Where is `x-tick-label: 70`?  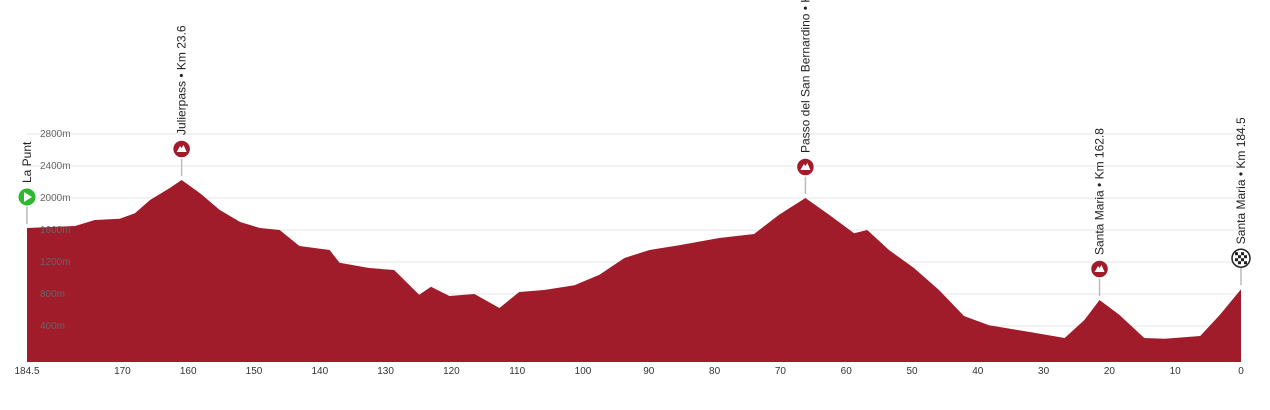 x-tick-label: 70 is located at coordinates (781, 371).